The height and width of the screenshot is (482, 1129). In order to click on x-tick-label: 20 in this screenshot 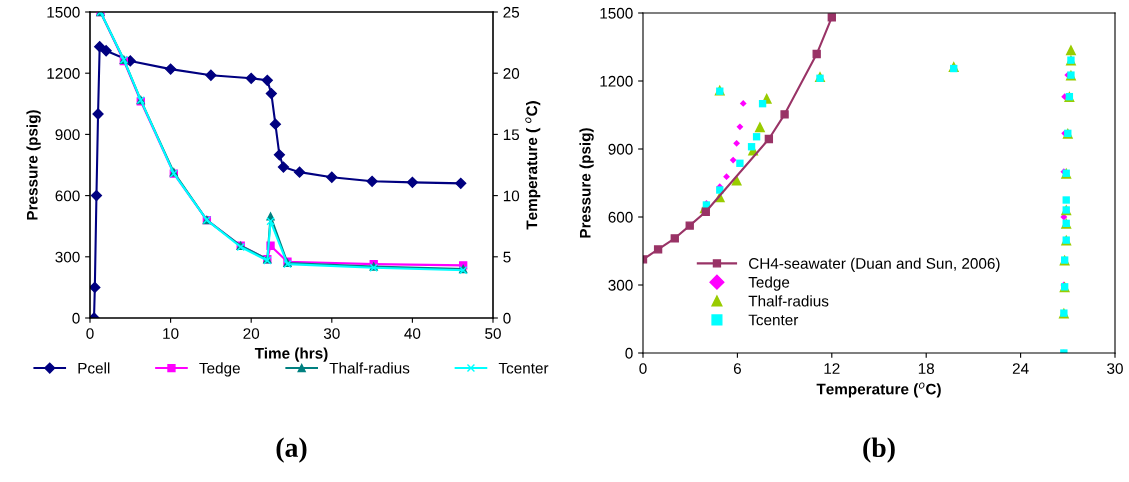, I will do `click(251, 333)`.